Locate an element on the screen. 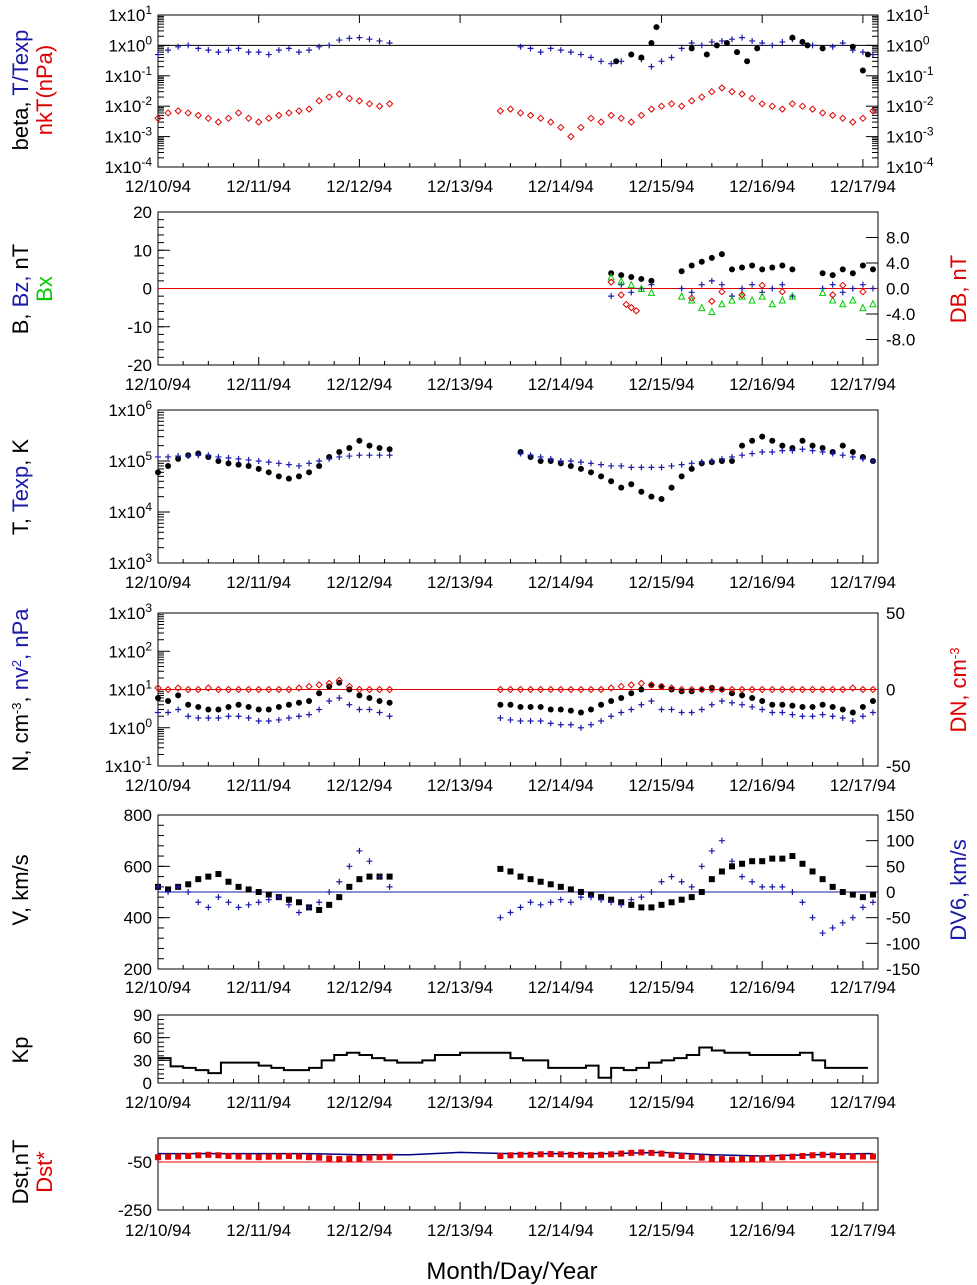 Image resolution: width=977 pixels, height=1285 pixels. y-label-part: T, is located at coordinates (20, 523).